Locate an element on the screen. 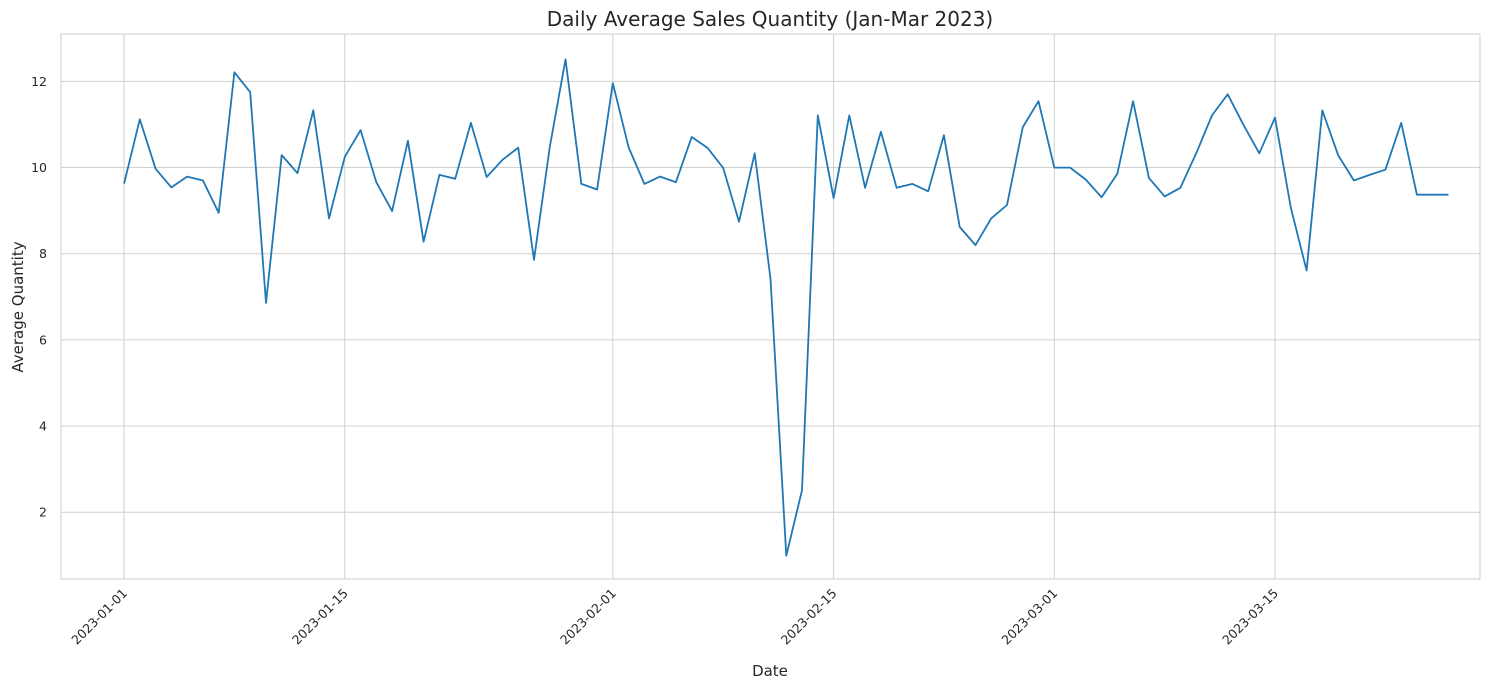 Image resolution: width=1489 pixels, height=690 pixels. y-tick-label: 10 is located at coordinates (39, 167).